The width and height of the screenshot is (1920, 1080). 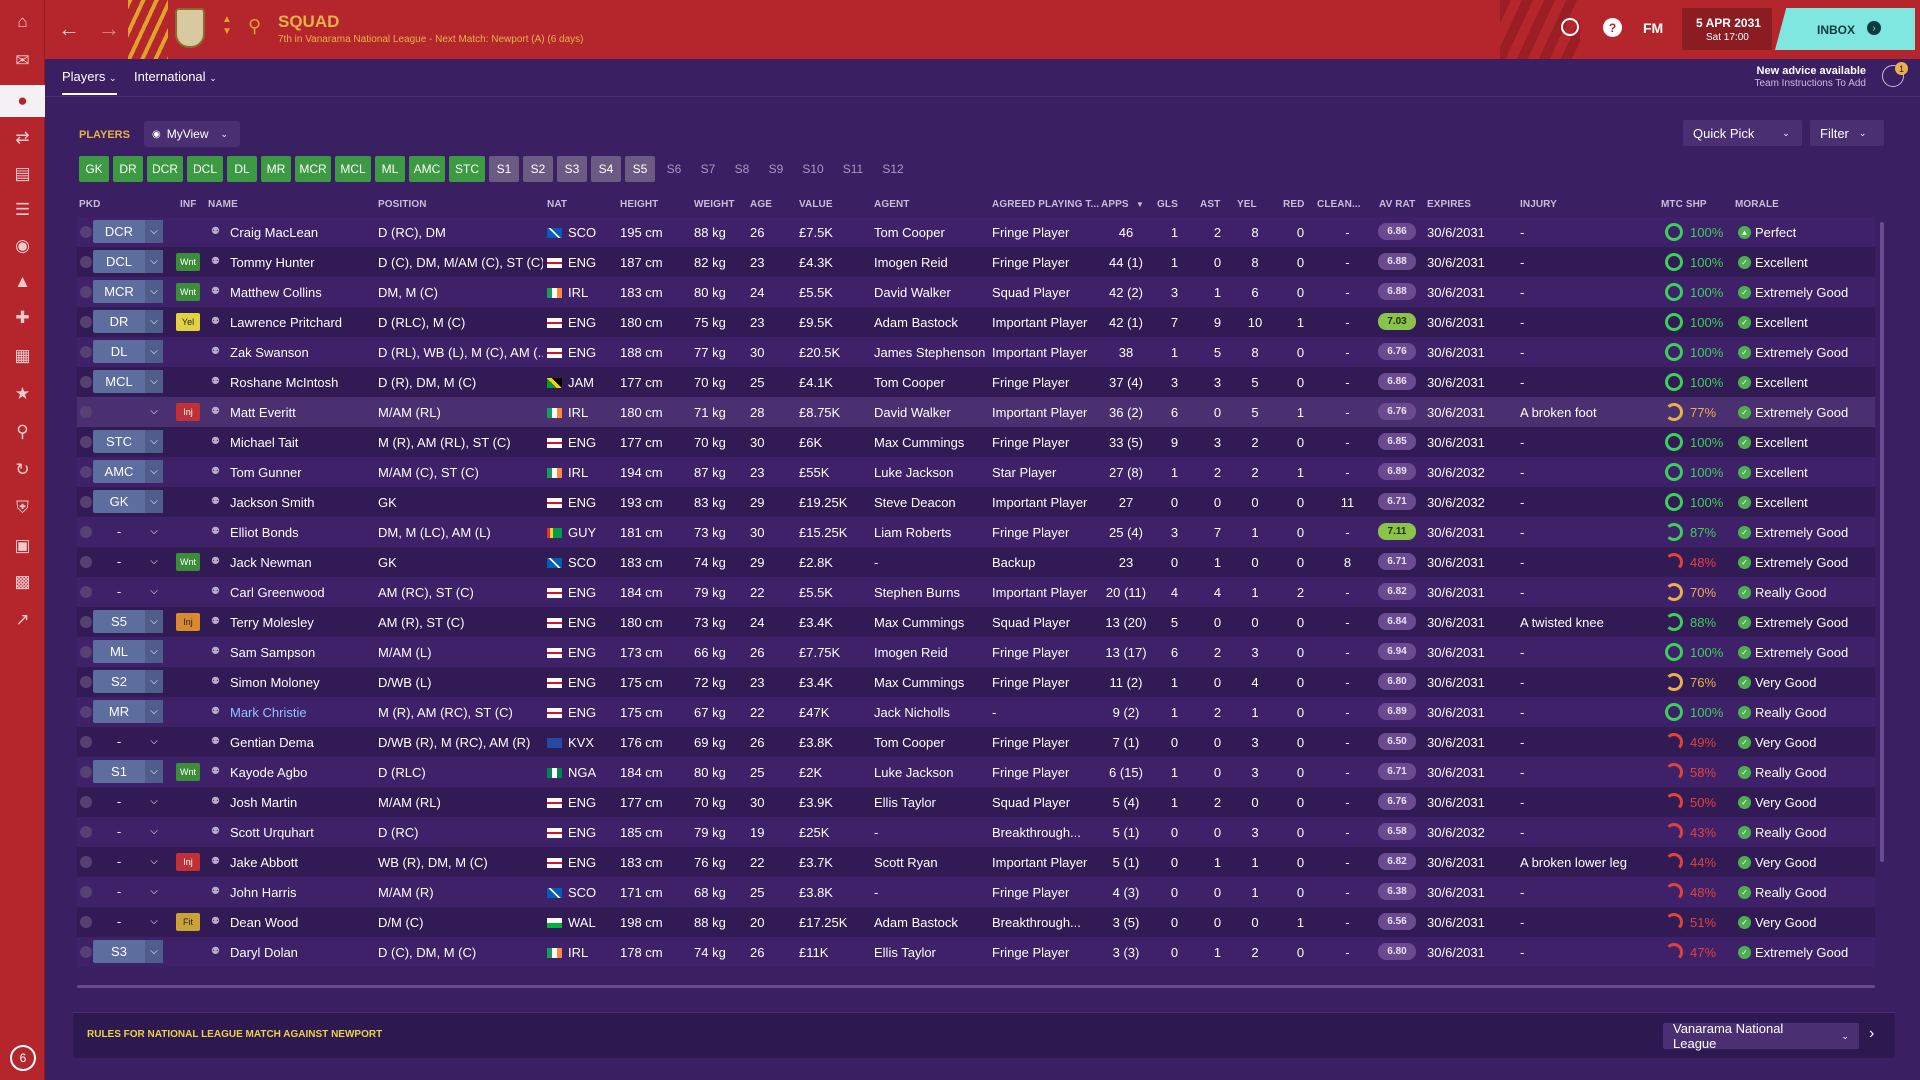 What do you see at coordinates (1397, 204) in the screenshot?
I see `column-header-av-rat: AV RAT` at bounding box center [1397, 204].